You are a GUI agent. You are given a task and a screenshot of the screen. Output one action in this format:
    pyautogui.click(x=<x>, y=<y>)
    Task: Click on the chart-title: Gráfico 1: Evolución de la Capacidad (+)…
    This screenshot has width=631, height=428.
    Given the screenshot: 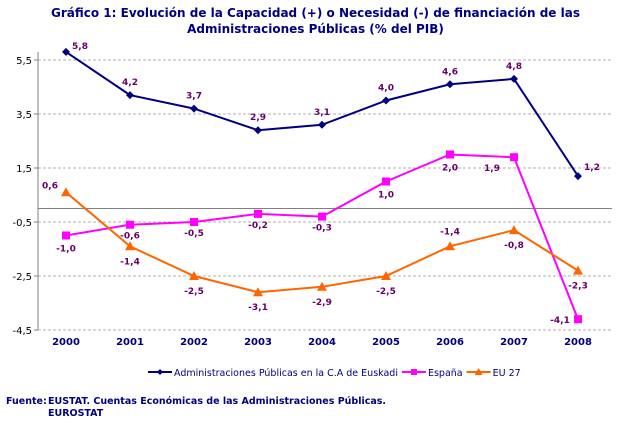 What is the action you would take?
    pyautogui.click(x=315, y=21)
    